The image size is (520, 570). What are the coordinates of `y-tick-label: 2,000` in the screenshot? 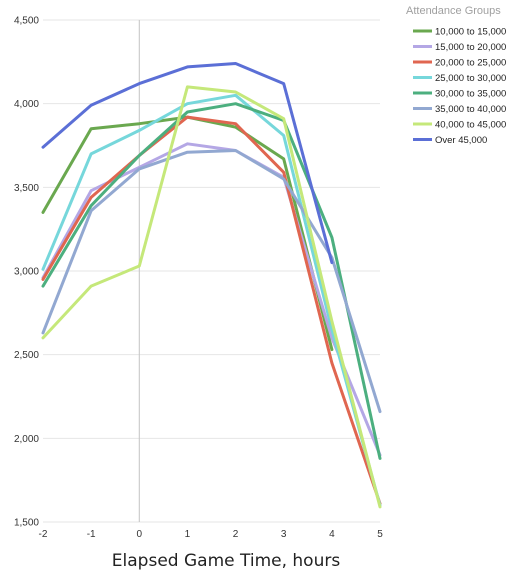 It's located at (26, 439).